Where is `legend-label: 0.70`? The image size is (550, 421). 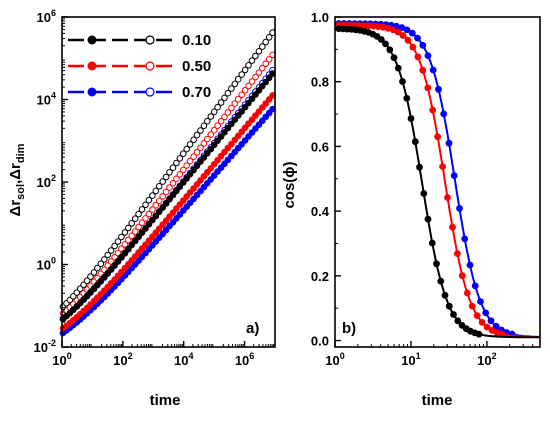
legend-label: 0.70 is located at coordinates (196, 92).